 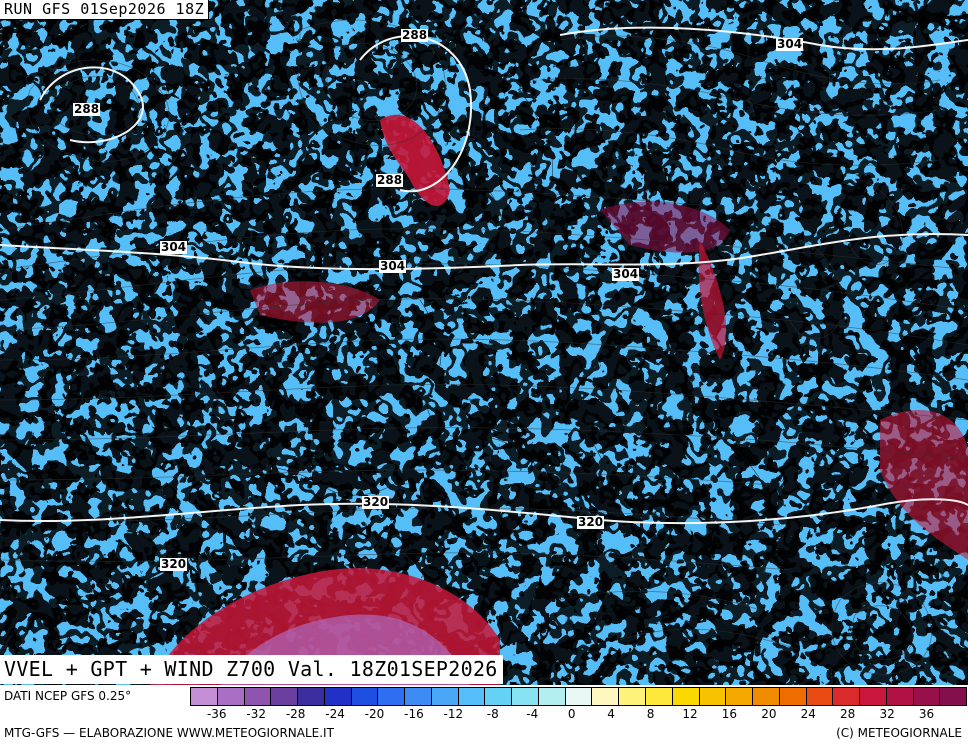 What do you see at coordinates (414, 714) in the screenshot?
I see `colorbar-tick-label: -16` at bounding box center [414, 714].